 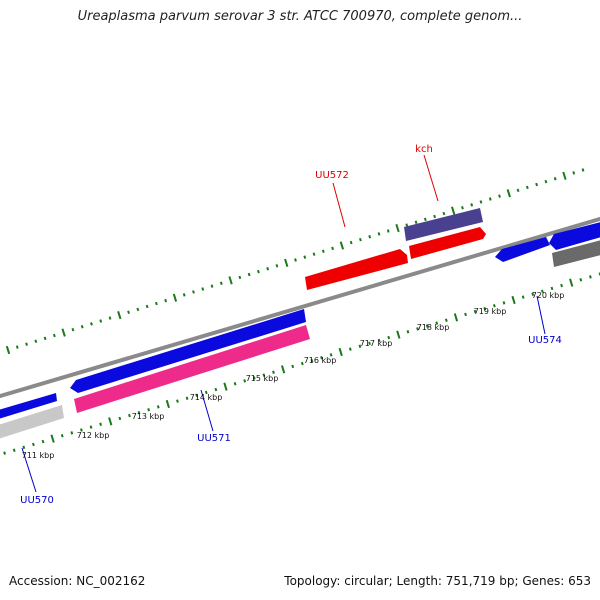 I want to click on gene-bar-blue-uu574b, so click(x=574, y=235).